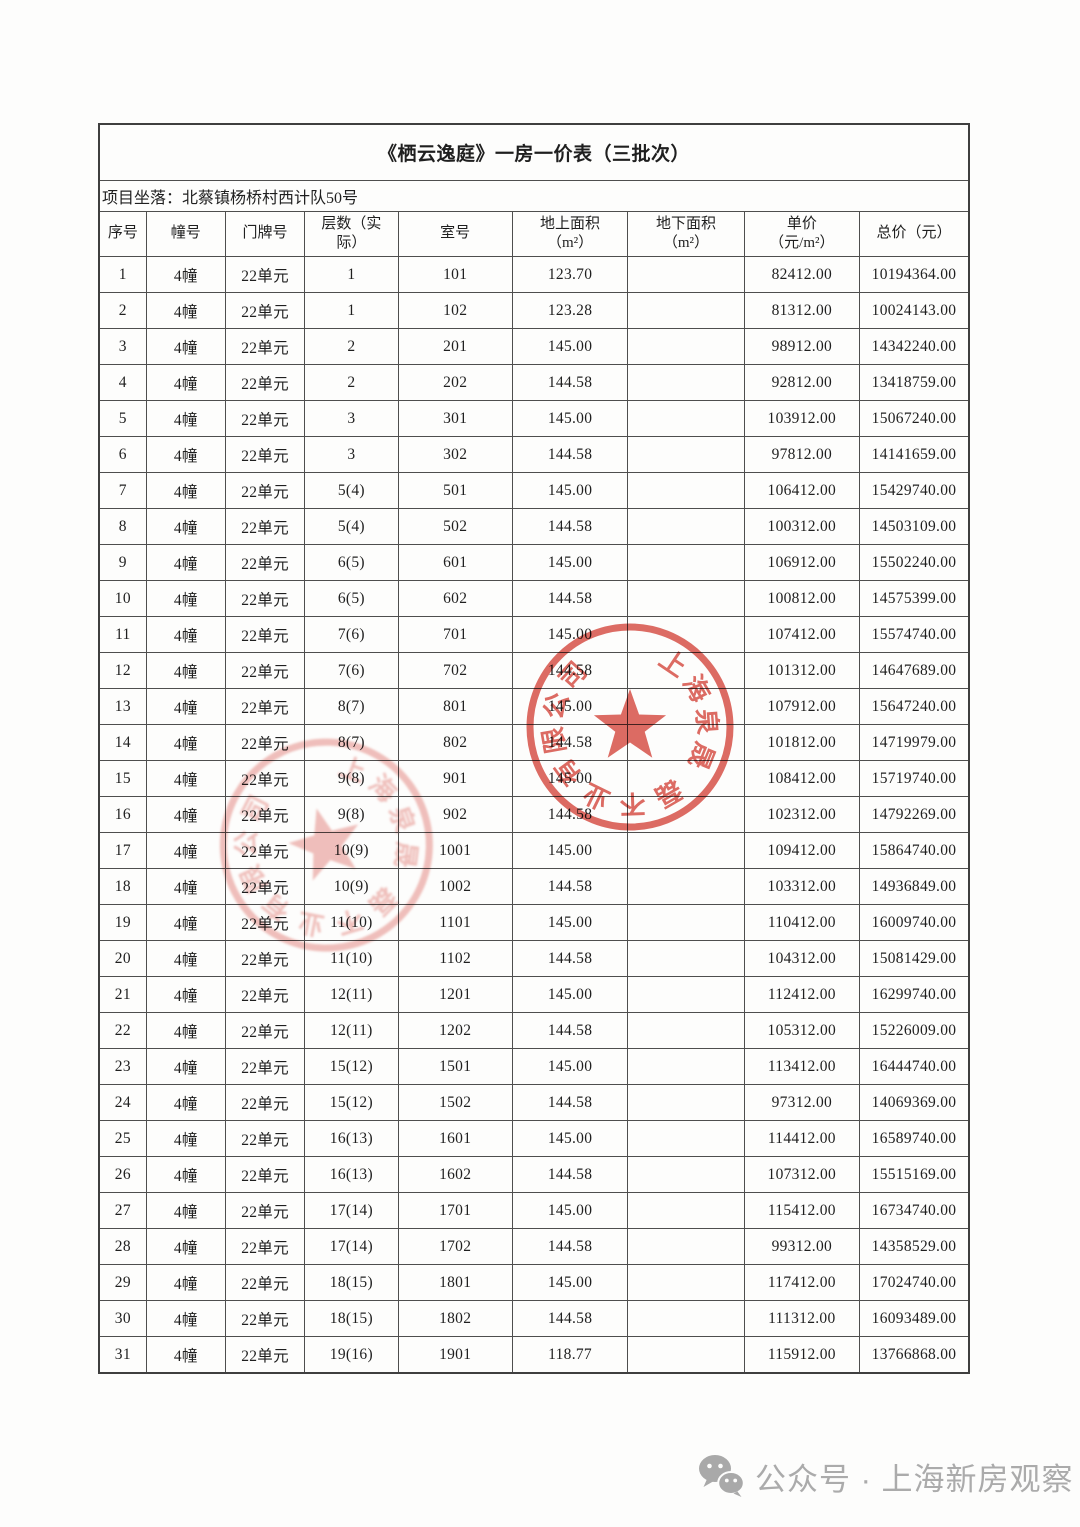 This screenshot has width=1080, height=1527. Describe the element at coordinates (914, 814) in the screenshot. I see `table-cell: 14792269.00` at that location.